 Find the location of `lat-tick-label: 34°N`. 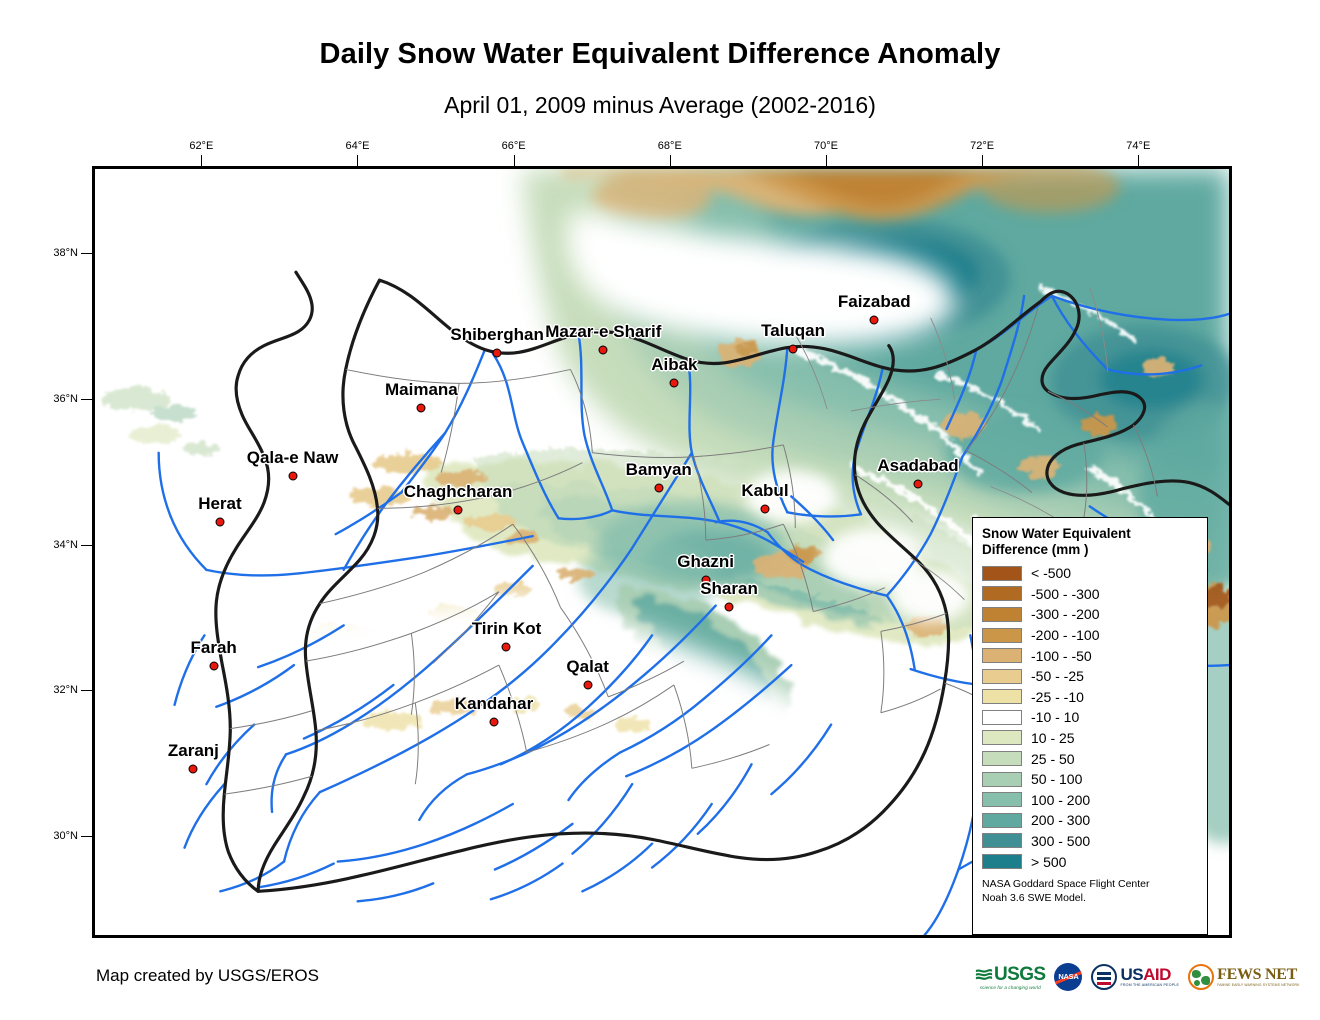

lat-tick-label: 34°N is located at coordinates (65, 544).